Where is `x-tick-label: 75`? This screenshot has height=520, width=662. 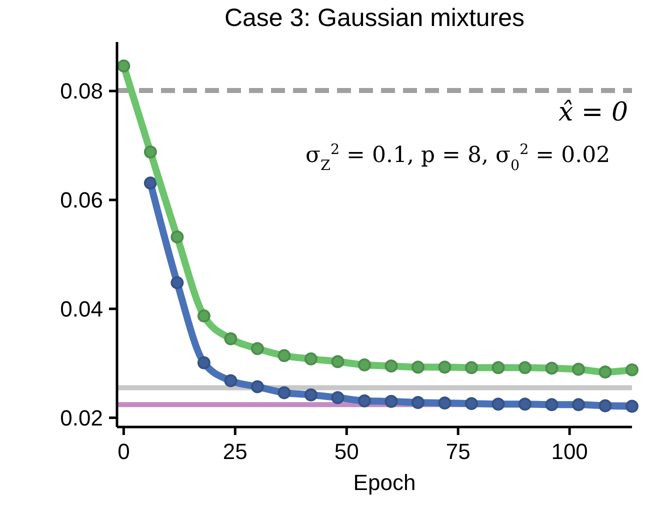 x-tick-label: 75 is located at coordinates (458, 451).